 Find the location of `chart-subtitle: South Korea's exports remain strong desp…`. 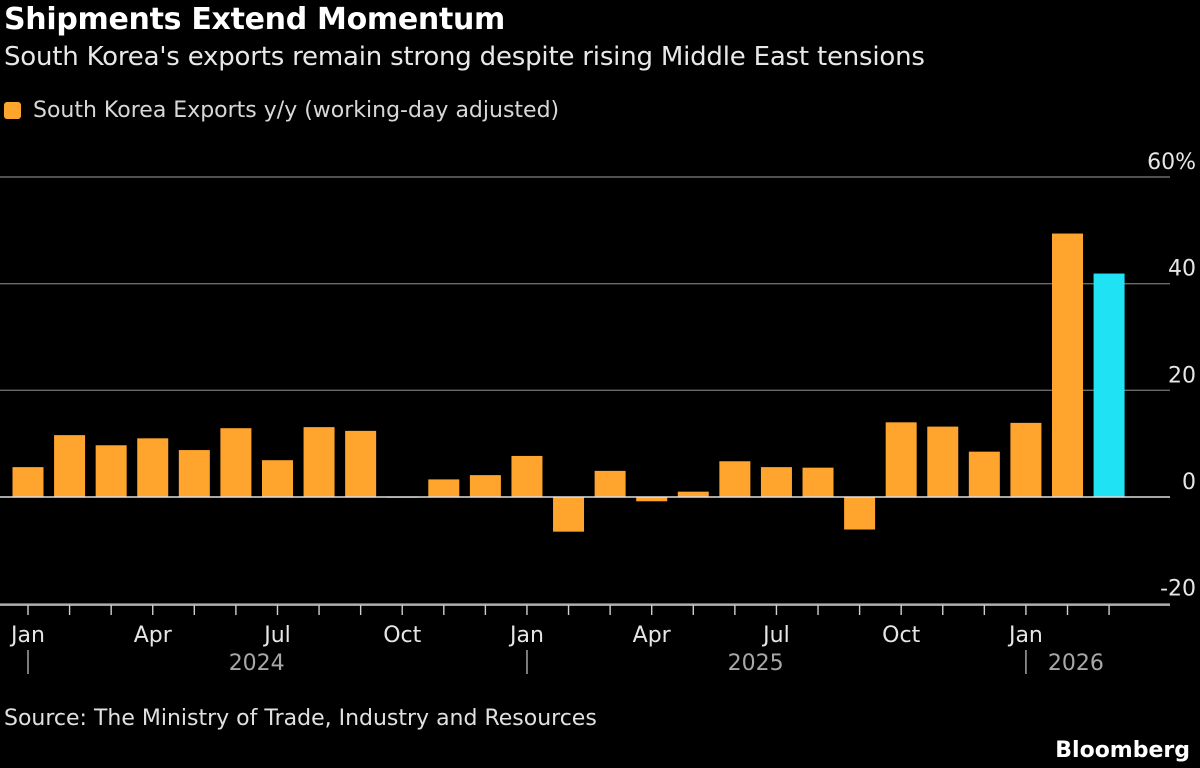

chart-subtitle: South Korea's exports remain strong desp… is located at coordinates (464, 57).